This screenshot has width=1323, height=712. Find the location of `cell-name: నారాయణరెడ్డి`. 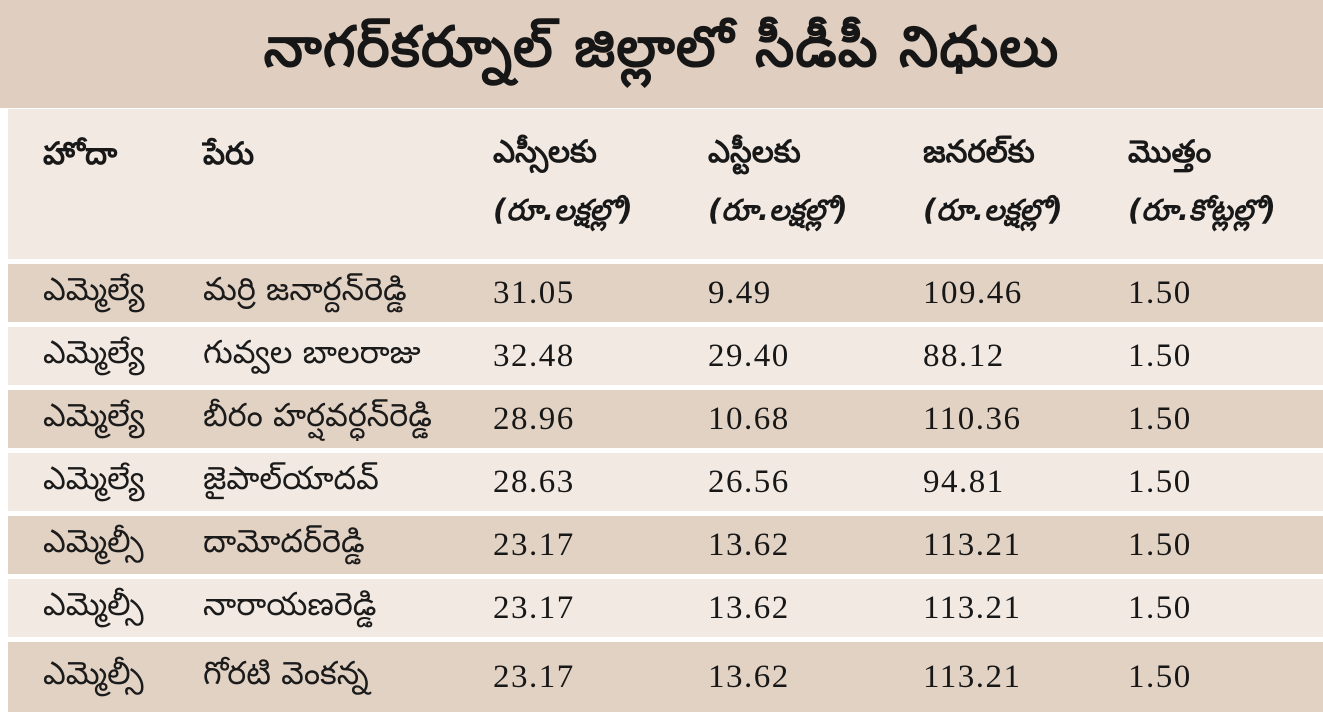

cell-name: నారాయణరెడ్డి is located at coordinates (290, 604).